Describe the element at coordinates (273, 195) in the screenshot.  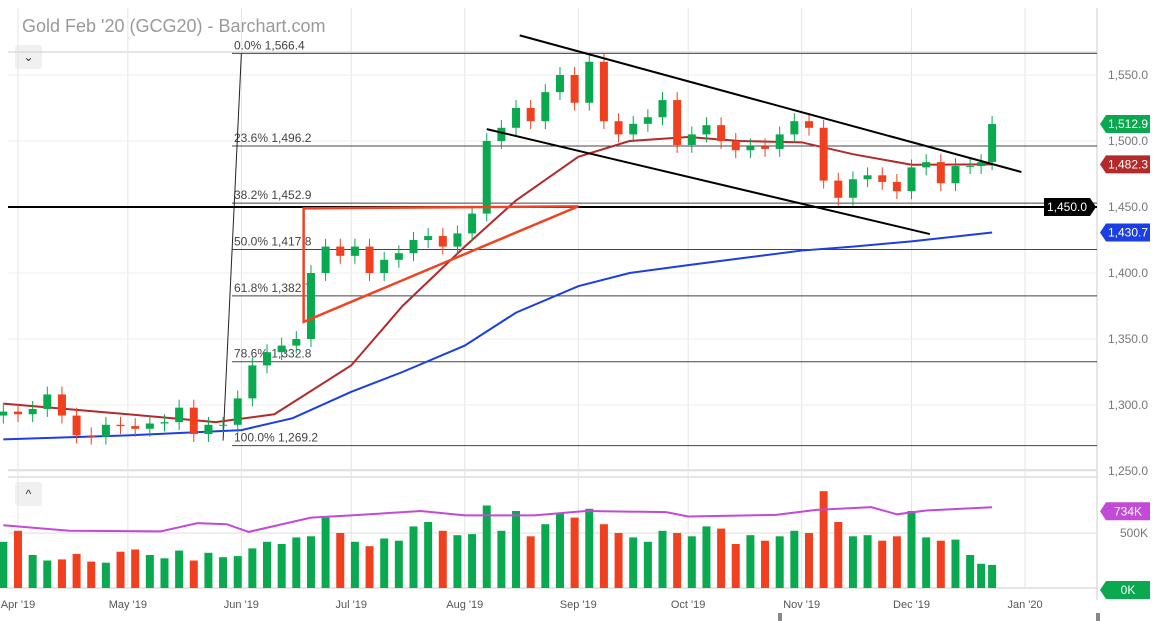
I see `fib-level-label: 38.2% 1,452.9` at that location.